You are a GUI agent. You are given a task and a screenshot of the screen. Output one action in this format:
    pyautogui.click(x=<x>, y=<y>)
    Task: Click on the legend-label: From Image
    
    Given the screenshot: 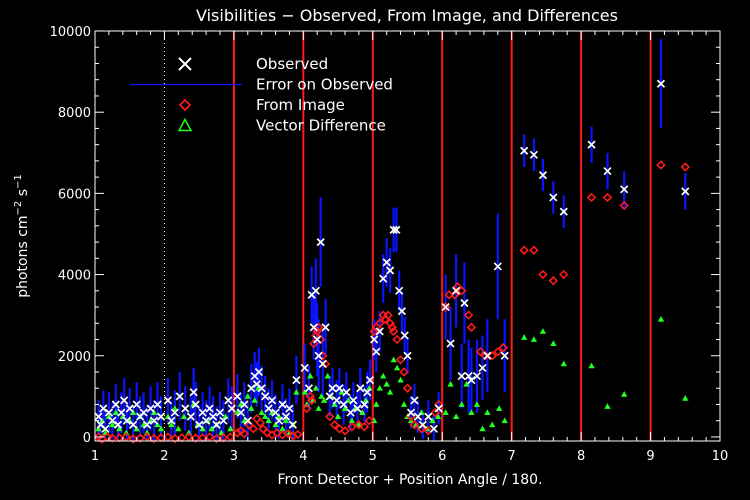 What is the action you would take?
    pyautogui.click(x=300, y=105)
    